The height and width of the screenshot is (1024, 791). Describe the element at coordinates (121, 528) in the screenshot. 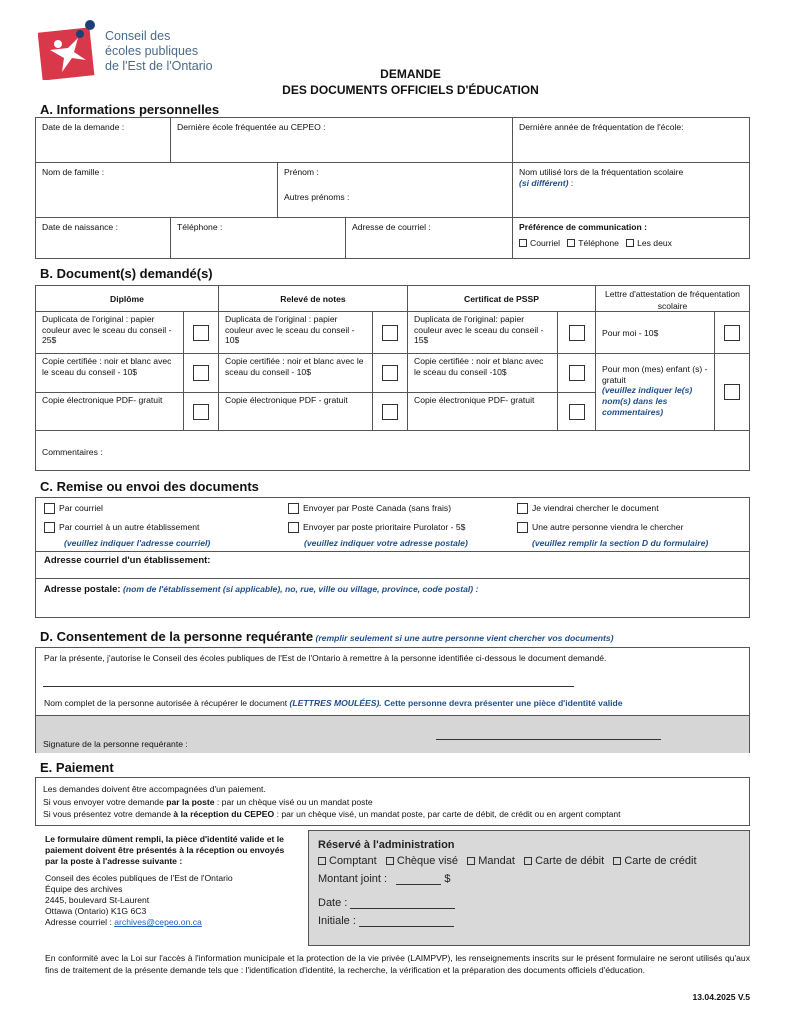

I see `option-courriel-etablissement: Par courriel à un autre établissement` at that location.